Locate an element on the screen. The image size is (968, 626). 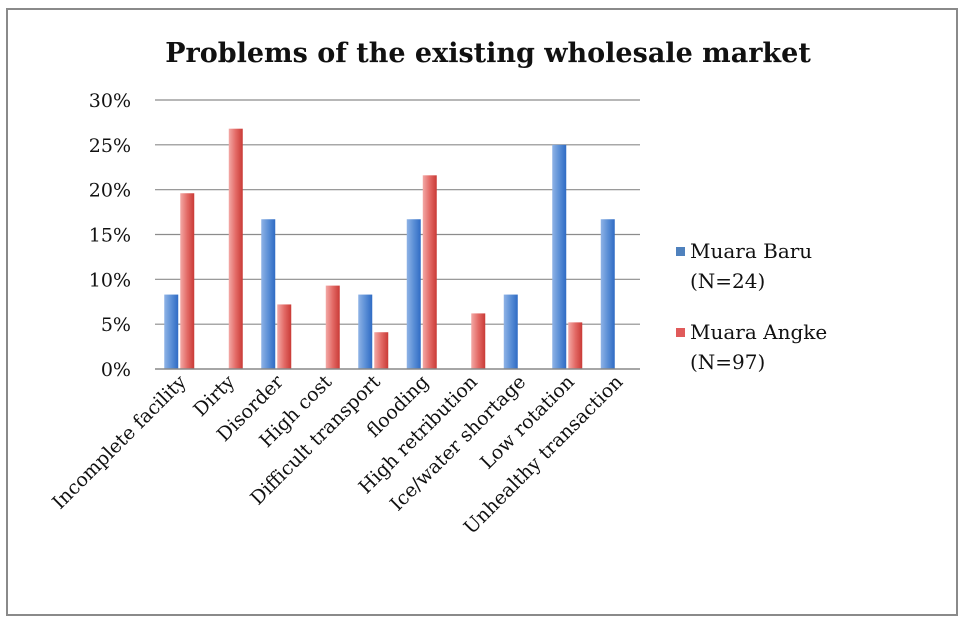
legend: Muara Baru (N=24) Muara Angke (N=97) is located at coordinates (751, 306).